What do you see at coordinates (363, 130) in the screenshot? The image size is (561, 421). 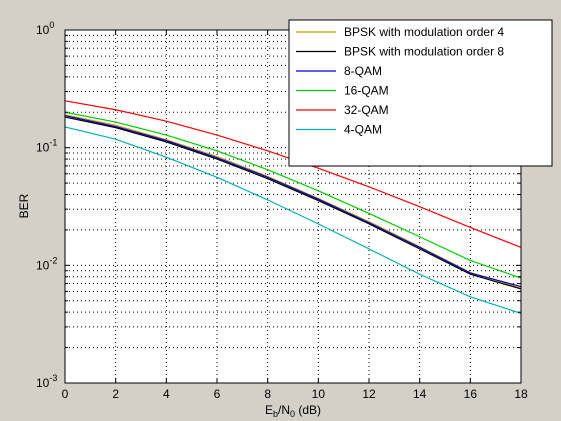 I see `legend-label: 4-QAM` at bounding box center [363, 130].